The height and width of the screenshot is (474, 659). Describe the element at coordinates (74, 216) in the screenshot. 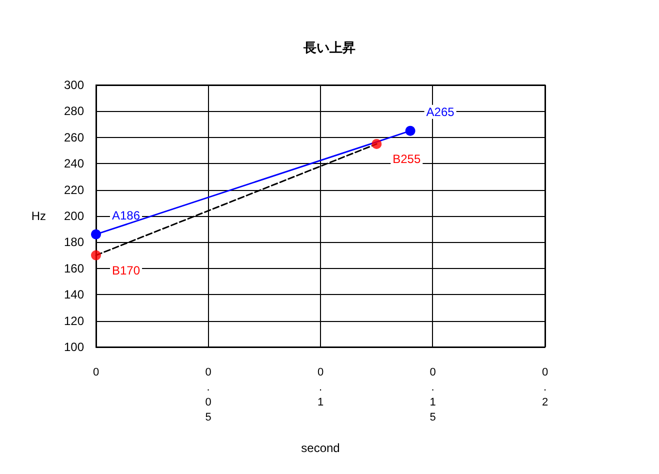

I see `y-tick-label: 200` at that location.